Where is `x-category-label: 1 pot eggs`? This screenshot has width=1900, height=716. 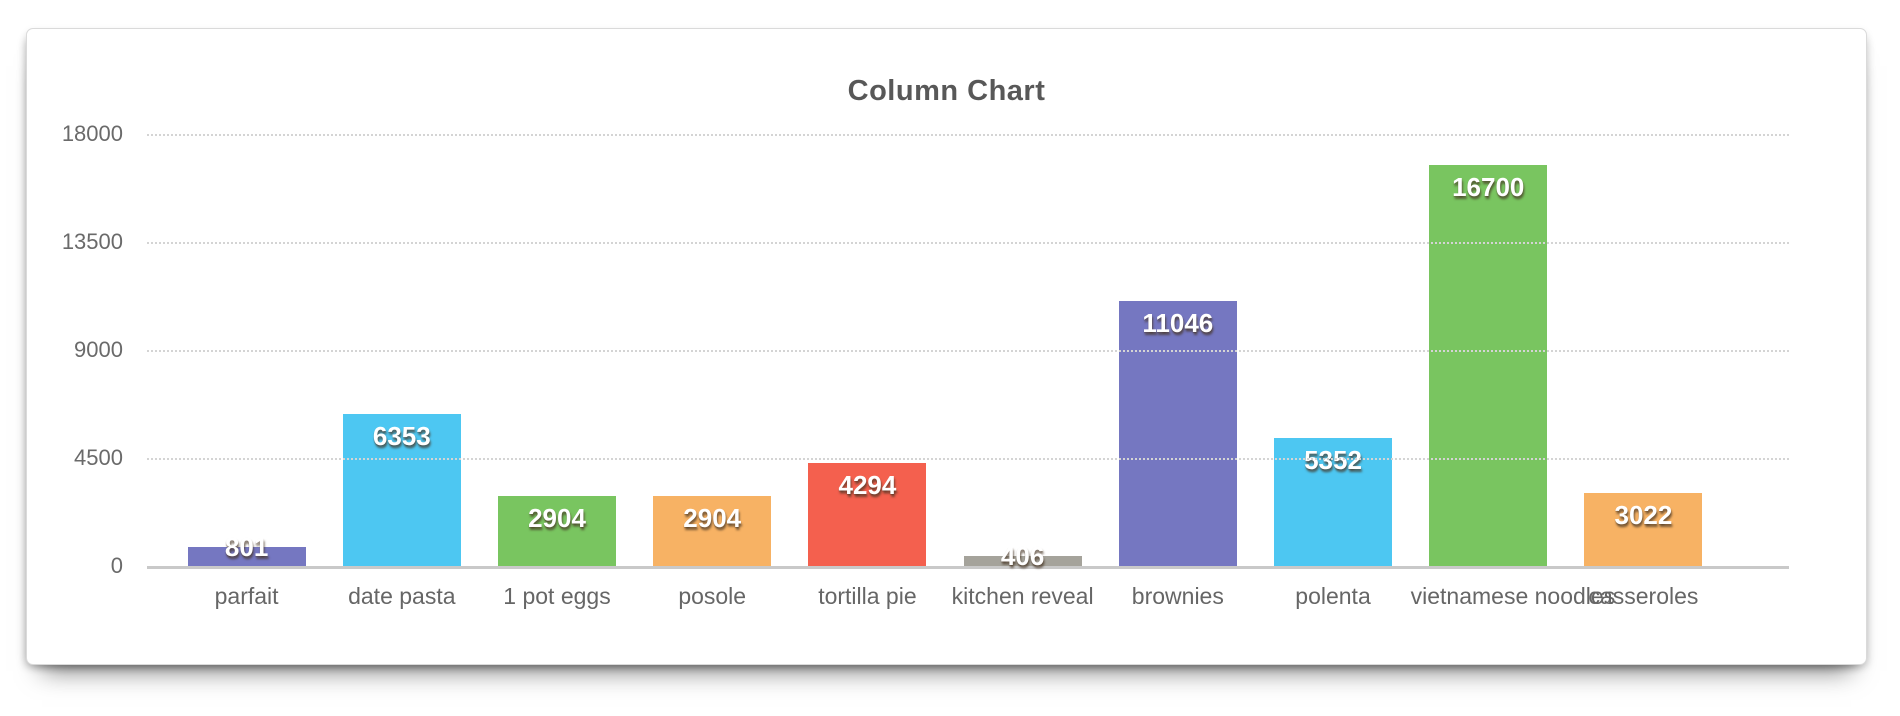 x-category-label: 1 pot eggs is located at coordinates (557, 596).